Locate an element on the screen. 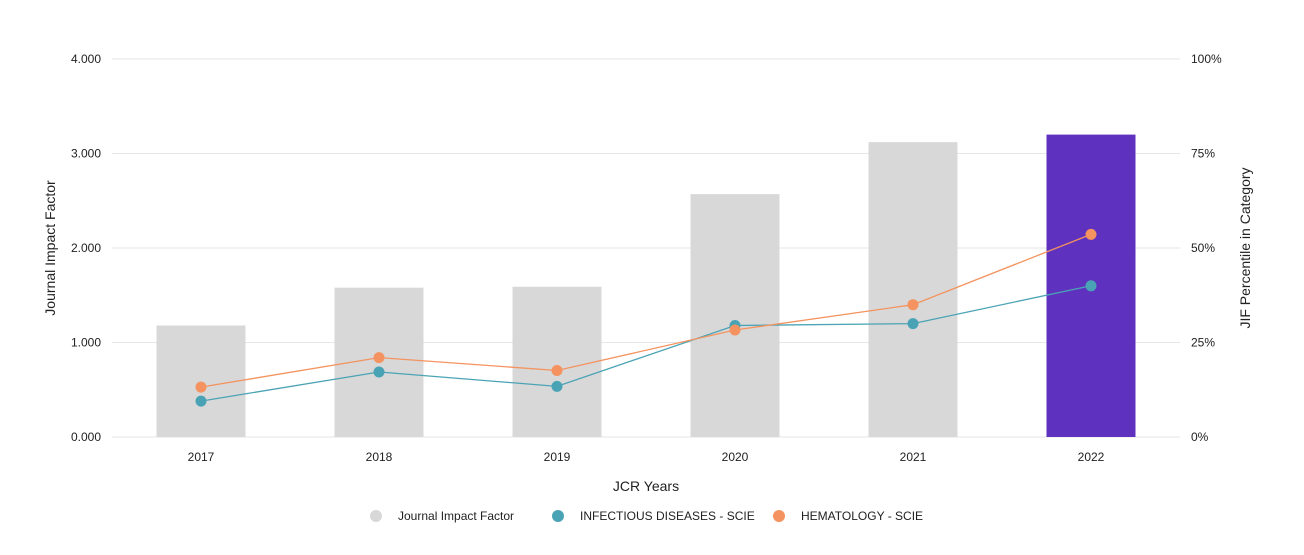 The image size is (1304, 555). point-hematology-scie-2022 is located at coordinates (1091, 234).